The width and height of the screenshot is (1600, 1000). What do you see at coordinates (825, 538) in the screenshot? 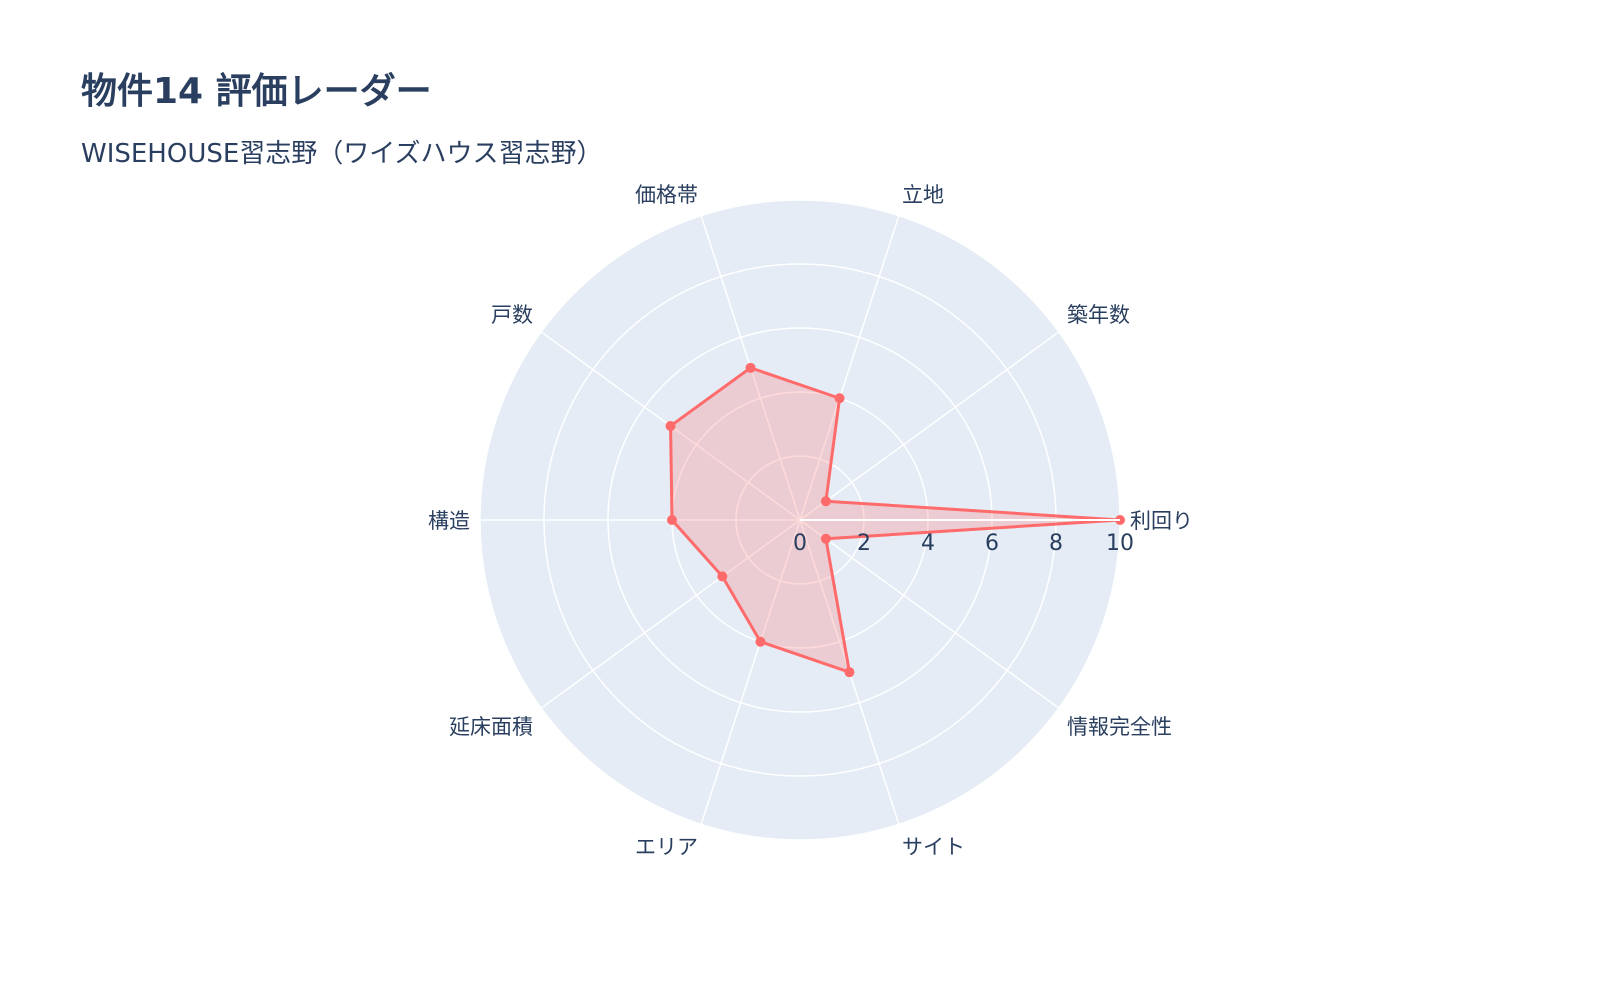
I see `data-point-情報完全性` at bounding box center [825, 538].